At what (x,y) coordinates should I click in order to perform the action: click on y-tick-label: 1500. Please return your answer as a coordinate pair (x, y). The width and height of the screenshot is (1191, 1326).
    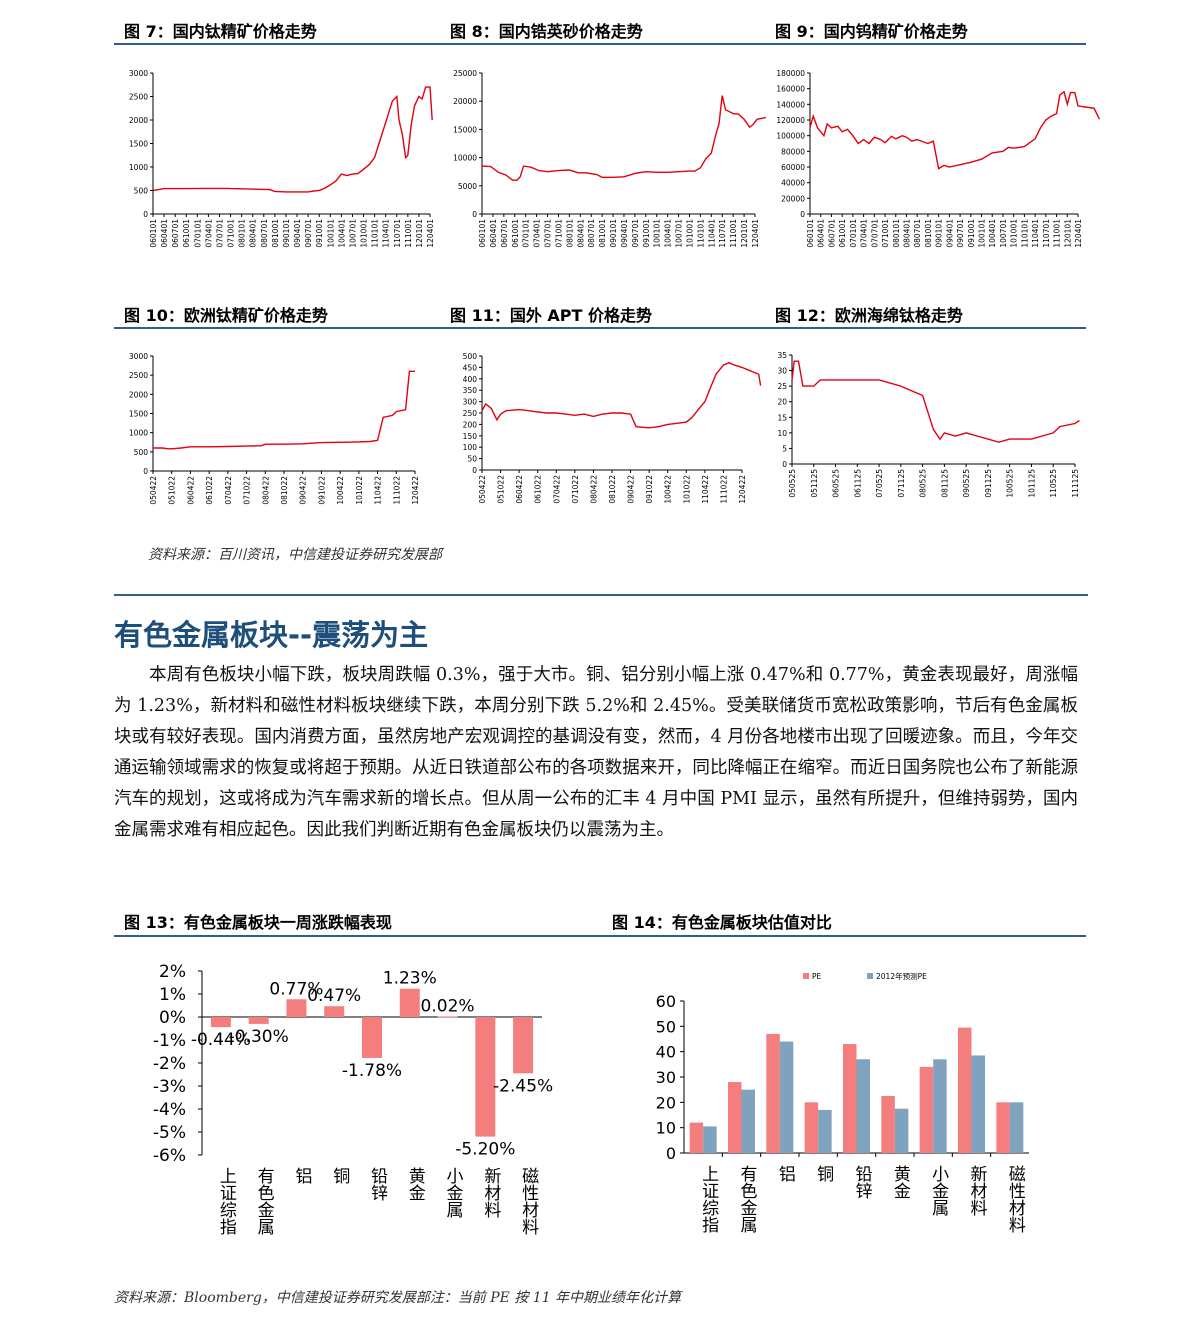
    Looking at the image, I should click on (138, 144).